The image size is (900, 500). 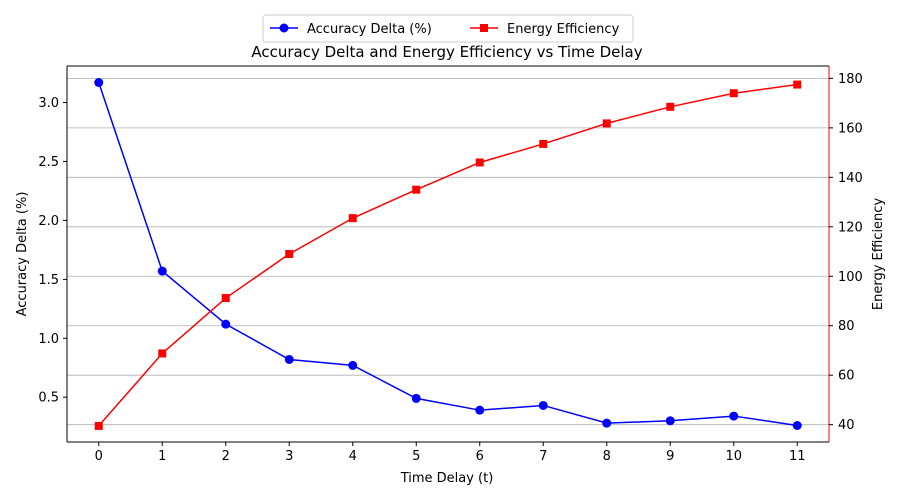 What do you see at coordinates (48, 103) in the screenshot?
I see `y-left-tick-label-3.0: 3.0` at bounding box center [48, 103].